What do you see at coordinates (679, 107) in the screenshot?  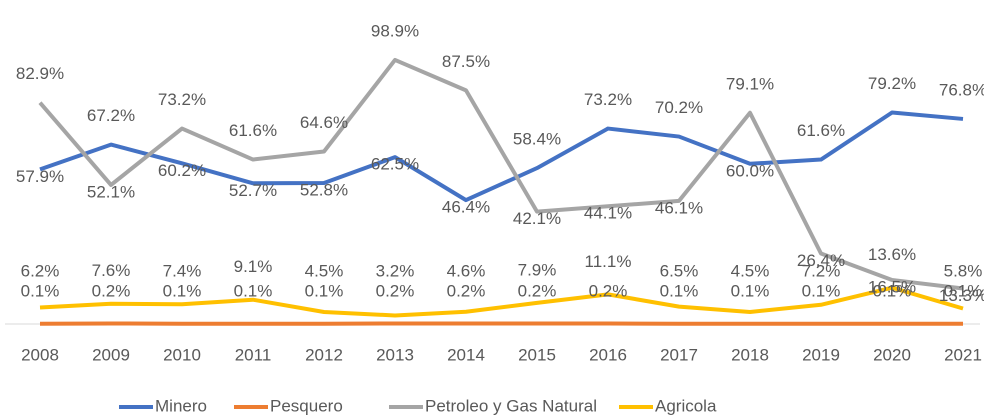 I see `data-label: 70.2%` at bounding box center [679, 107].